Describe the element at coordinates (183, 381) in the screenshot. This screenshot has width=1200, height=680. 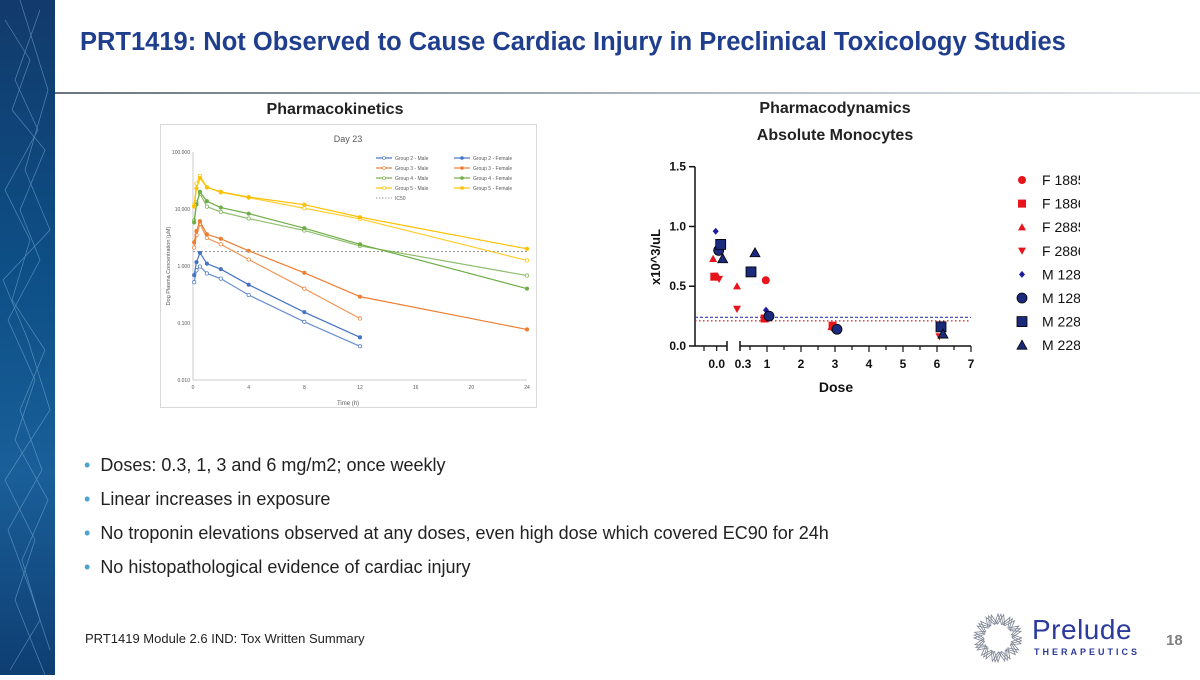
I see `pk-y-tick-label: 0.010` at that location.